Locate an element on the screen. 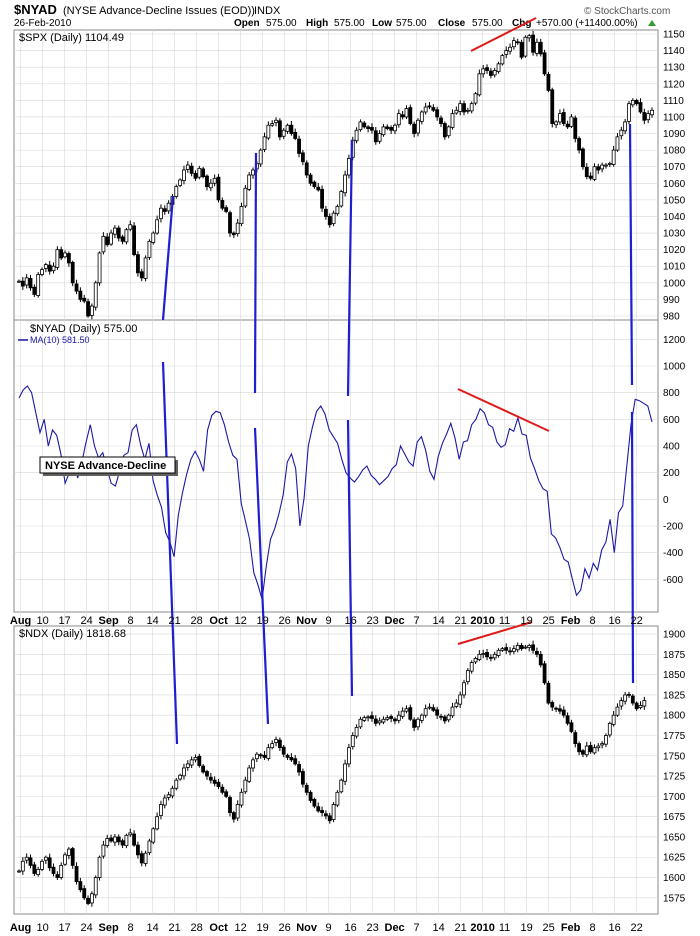 The image size is (700, 936). nyad-title-text: $NYAD (Daily) 575.00 is located at coordinates (83, 329).